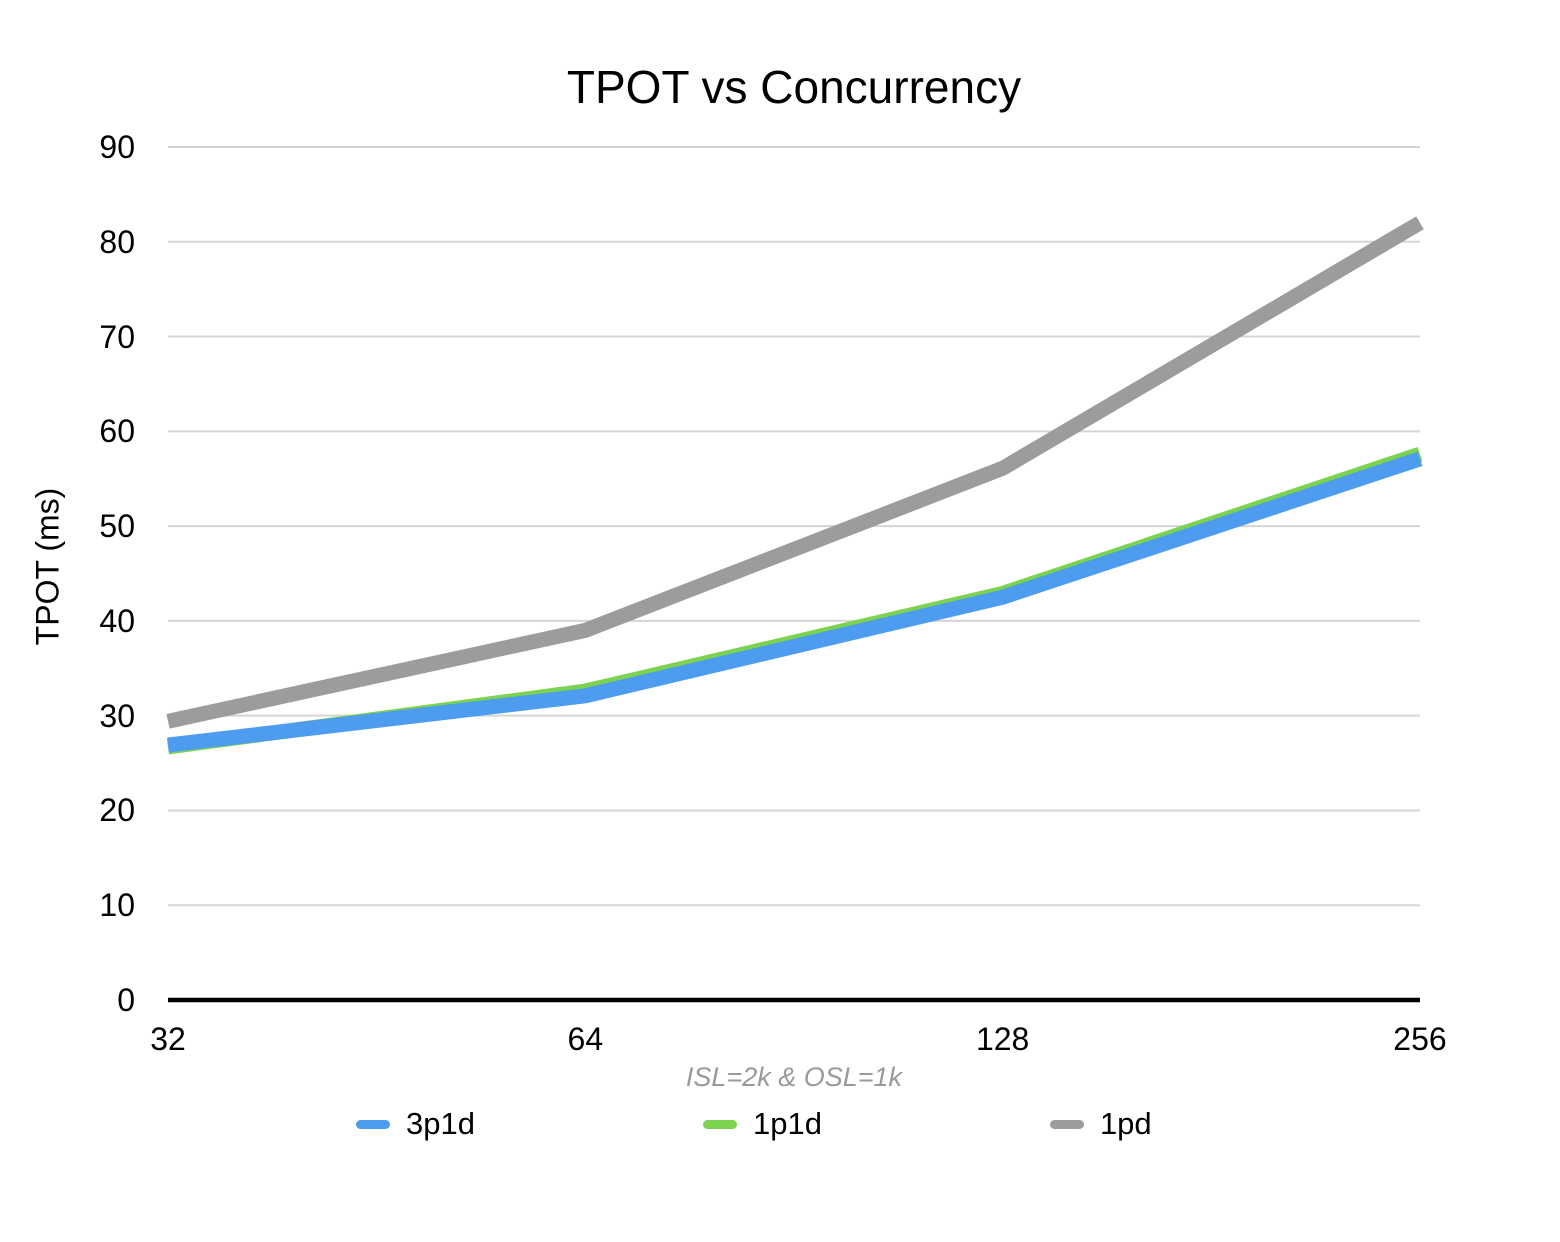  What do you see at coordinates (117, 526) in the screenshot?
I see `y-tick-label-50: 50` at bounding box center [117, 526].